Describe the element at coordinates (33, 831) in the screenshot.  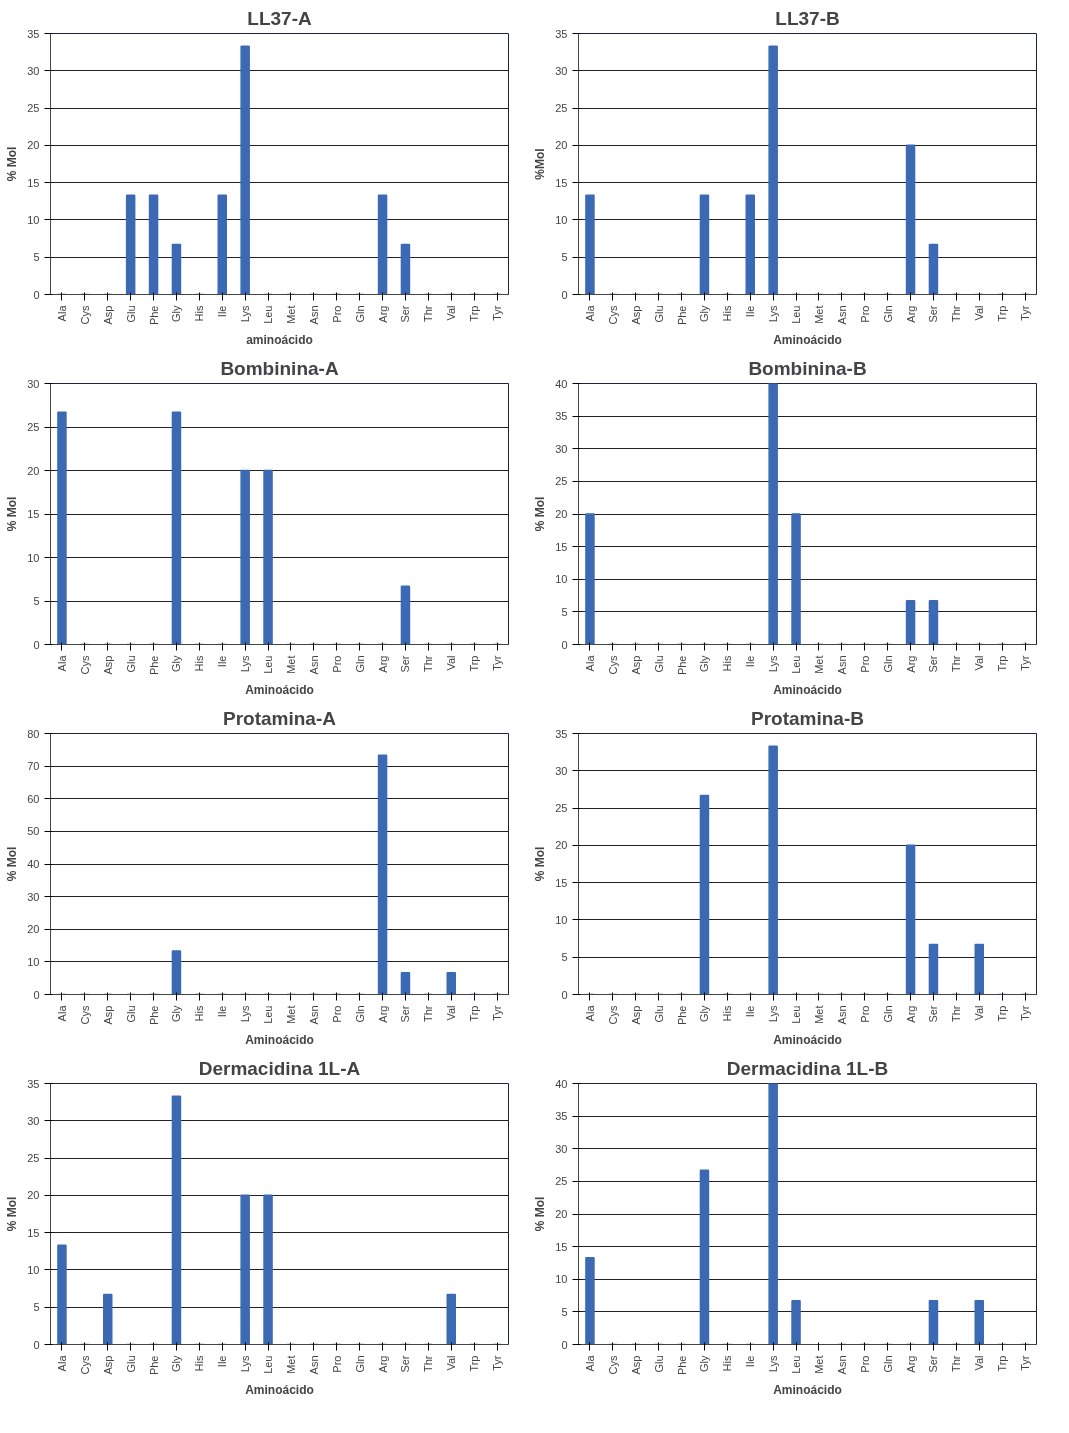
I see `y-tick-label: 50` at that location.